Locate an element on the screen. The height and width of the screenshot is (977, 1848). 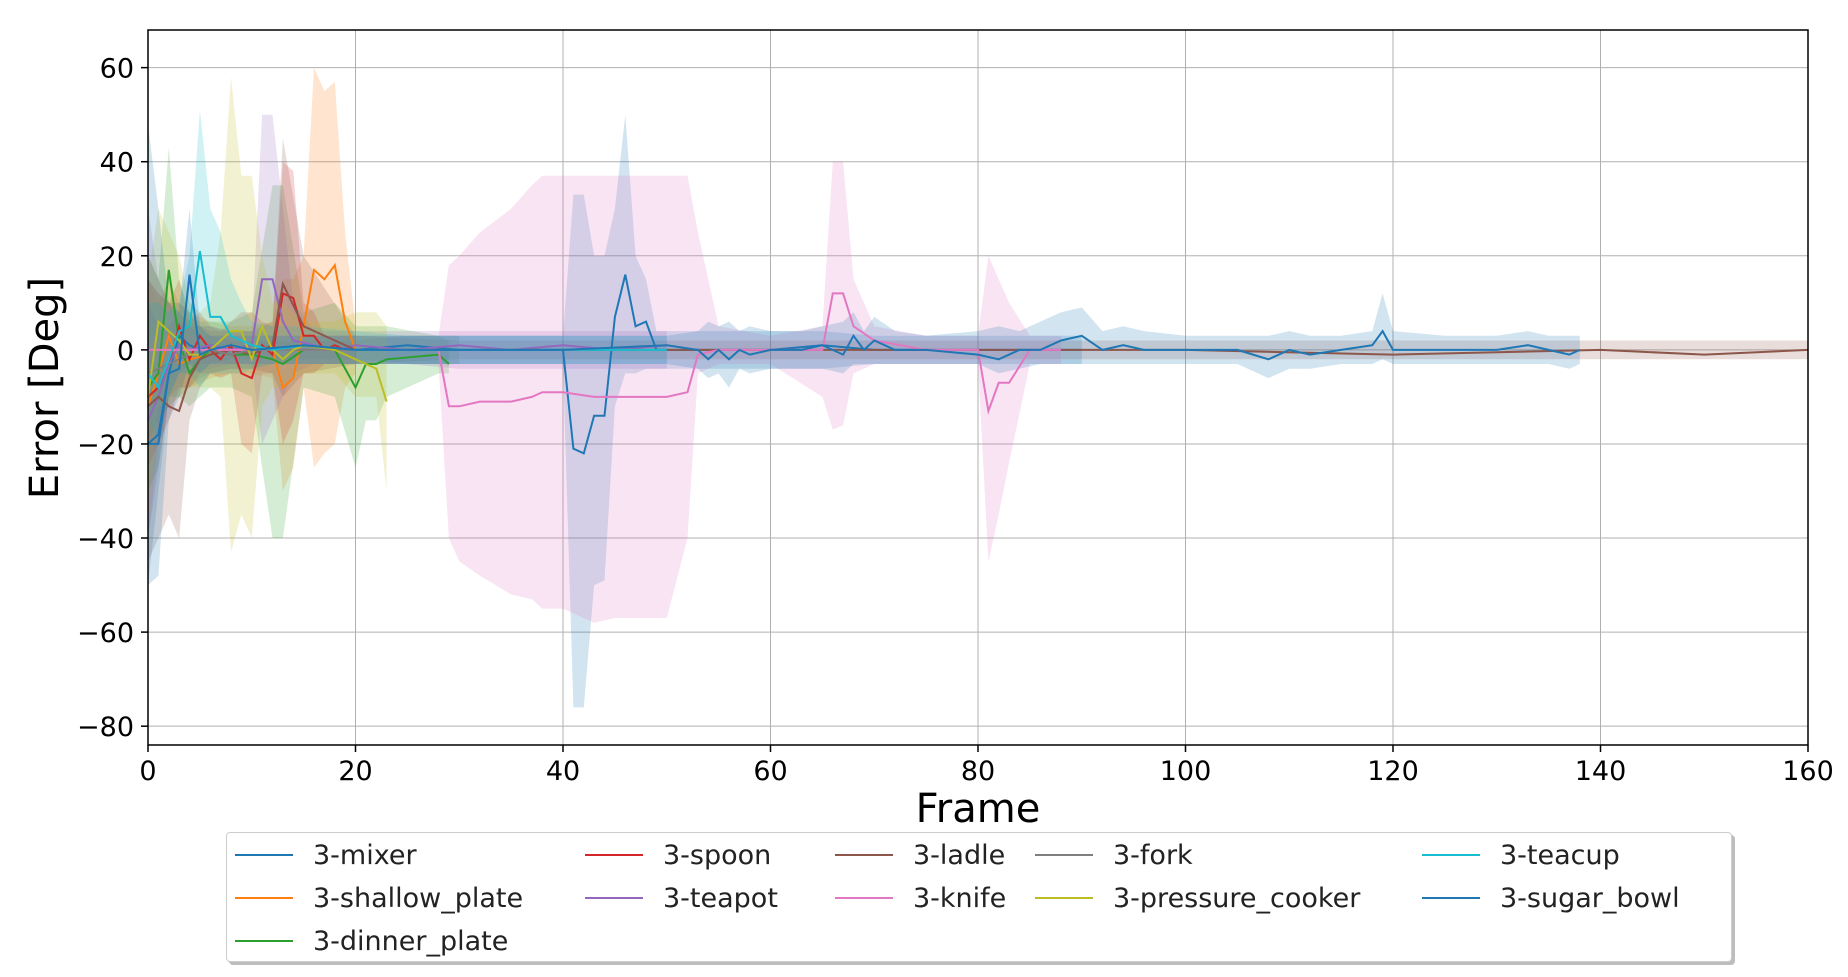
y-tick-label: −40 is located at coordinates (105, 539).